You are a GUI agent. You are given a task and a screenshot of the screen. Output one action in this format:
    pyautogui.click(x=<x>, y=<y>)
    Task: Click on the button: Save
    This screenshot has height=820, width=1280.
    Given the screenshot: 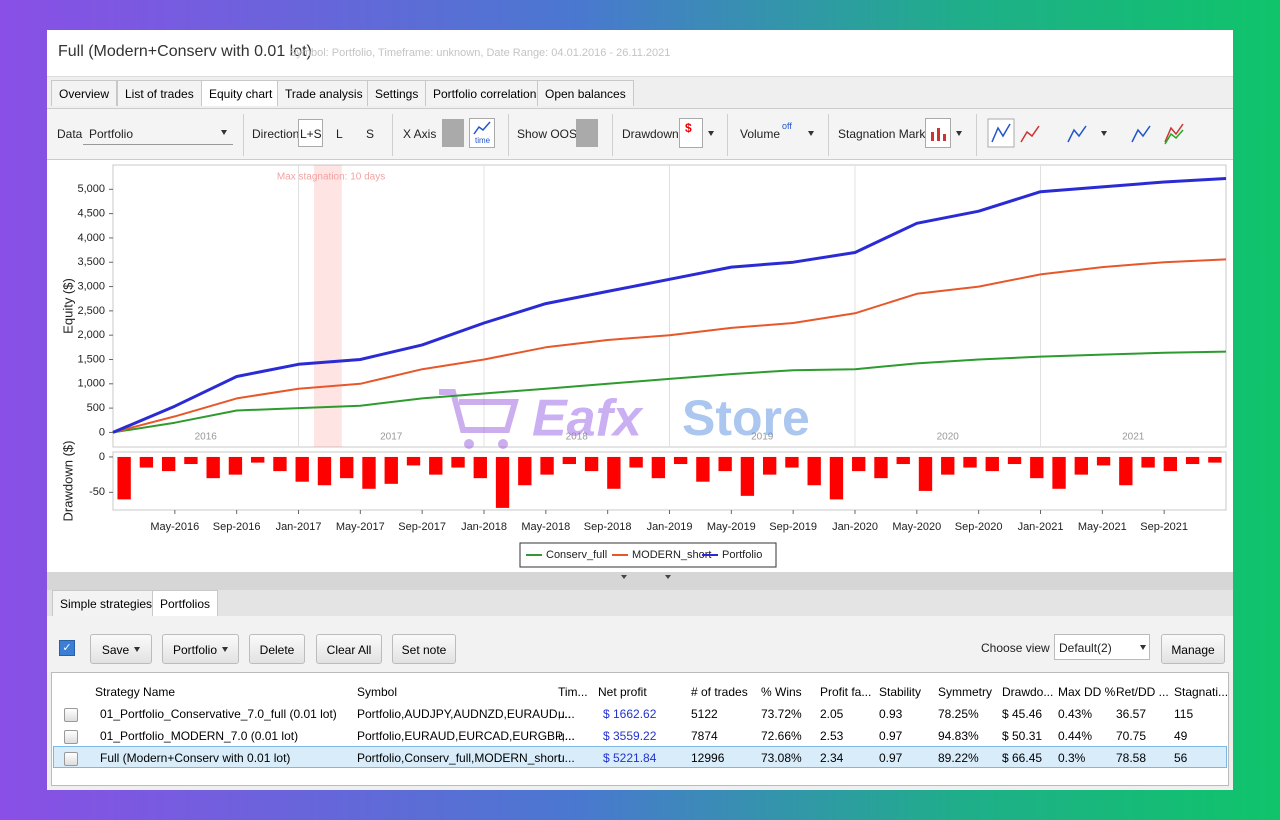 What is the action you would take?
    pyautogui.click(x=121, y=649)
    